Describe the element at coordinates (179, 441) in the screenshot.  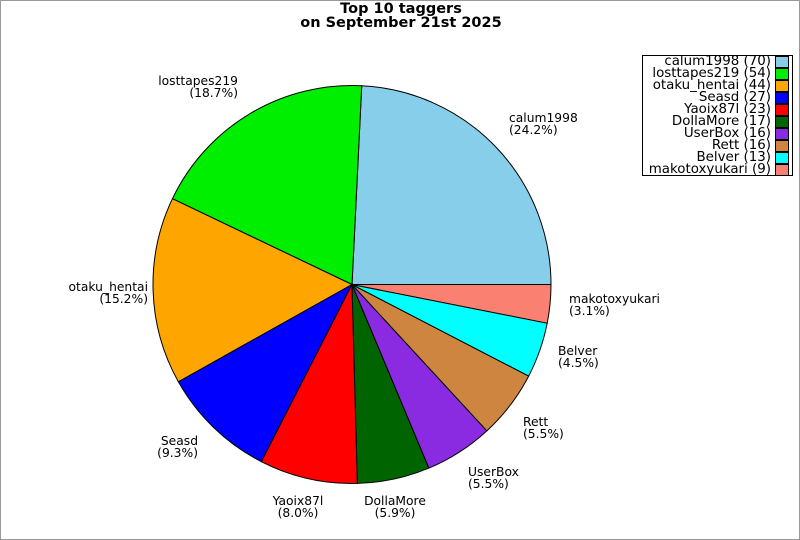
I see `slice-label-name: Seasd` at that location.